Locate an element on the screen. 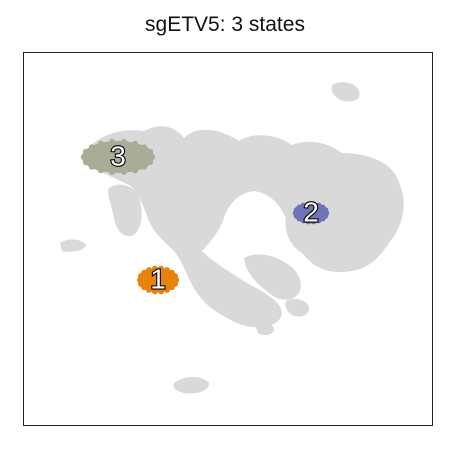 This screenshot has height=450, width=450. state-1-cluster is located at coordinates (158, 280).